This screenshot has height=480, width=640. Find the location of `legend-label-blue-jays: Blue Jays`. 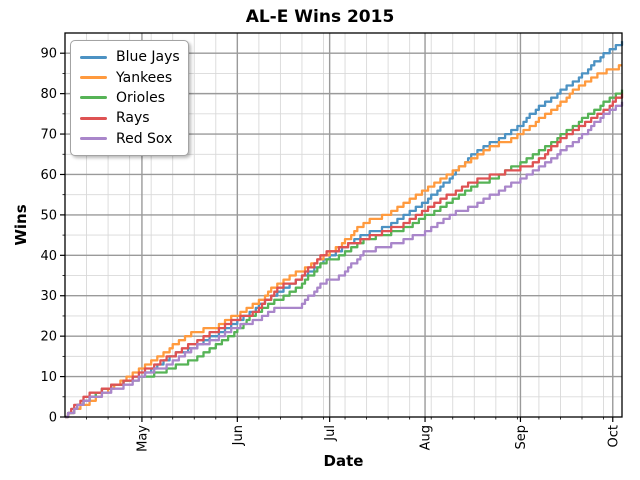

legend-label-blue-jays: Blue Jays is located at coordinates (148, 57).